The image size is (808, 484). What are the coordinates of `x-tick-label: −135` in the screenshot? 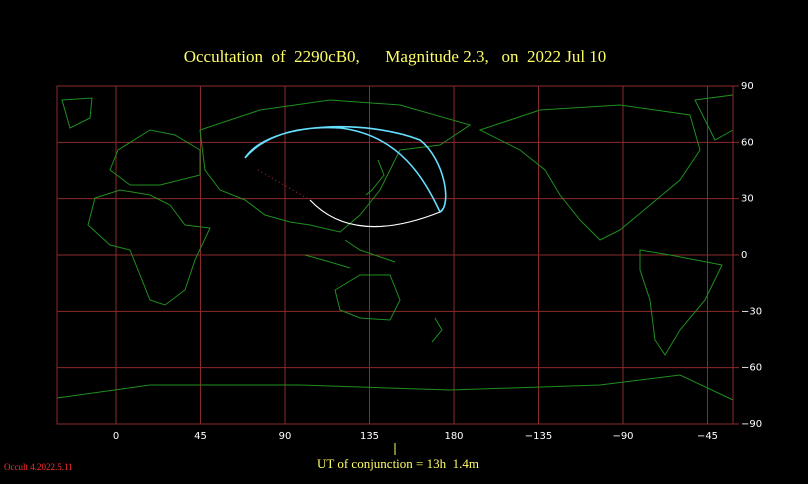 It's located at (538, 436).